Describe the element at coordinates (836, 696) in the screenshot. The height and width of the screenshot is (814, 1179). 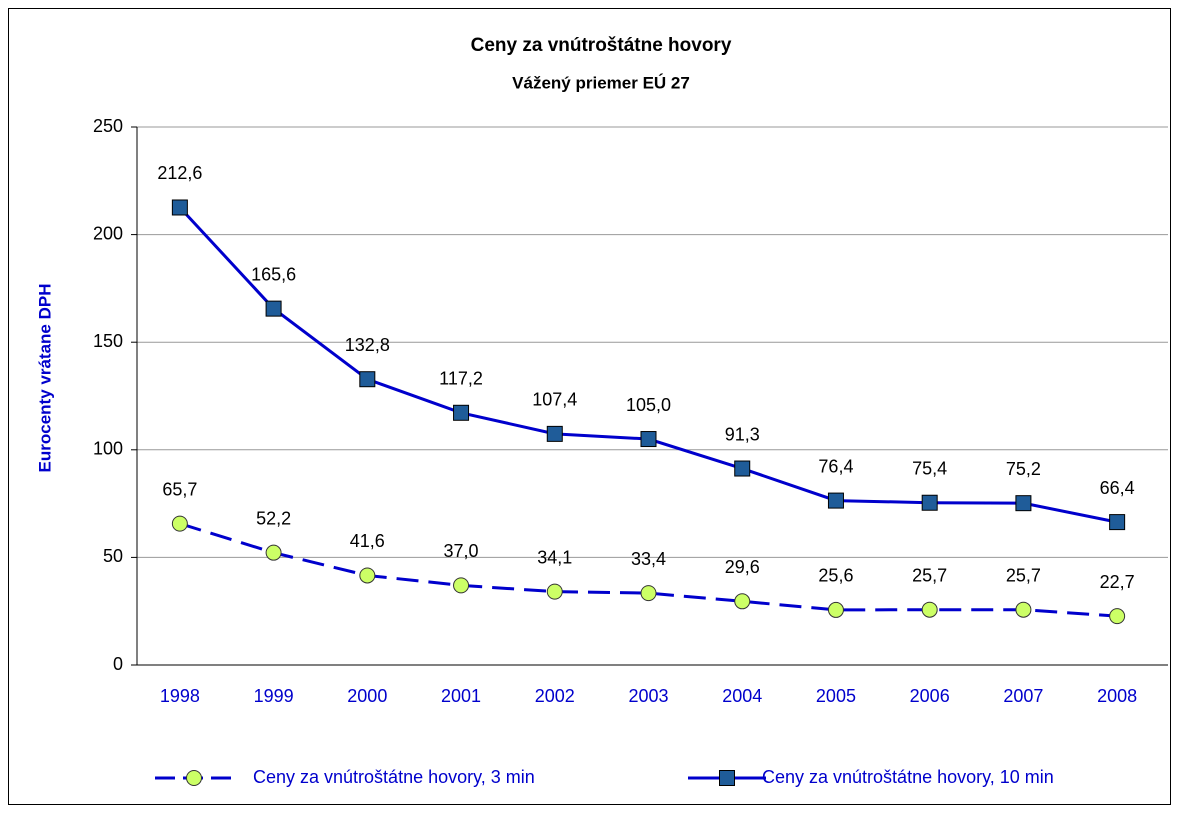
I see `x-tick-label: 2005` at that location.